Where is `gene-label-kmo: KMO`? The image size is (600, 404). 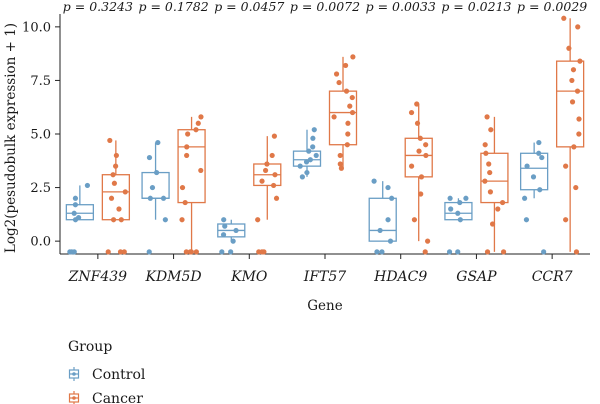
gene-label-kmo: KMO is located at coordinates (249, 277).